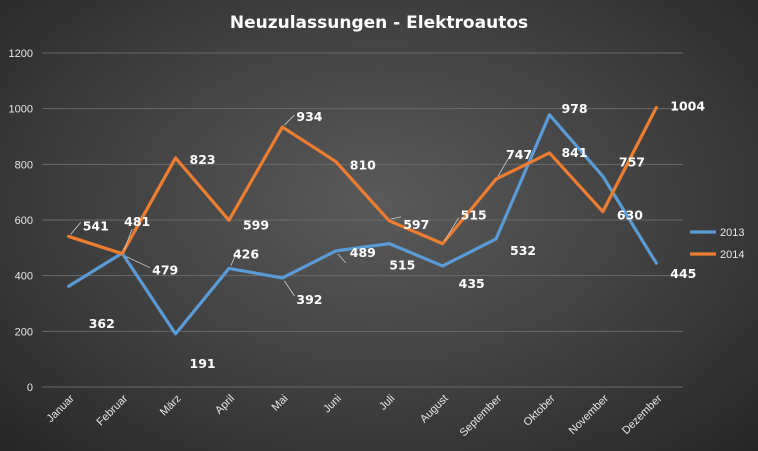 The width and height of the screenshot is (758, 451). What do you see at coordinates (332, 404) in the screenshot?
I see `x-tick-label: Juni` at bounding box center [332, 404].